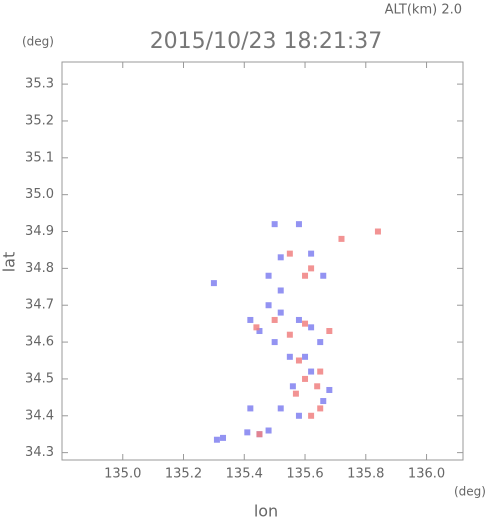 Image resolution: width=491 pixels, height=521 pixels. Describe the element at coordinates (365, 474) in the screenshot. I see `x-tick-label: 135.8` at that location.